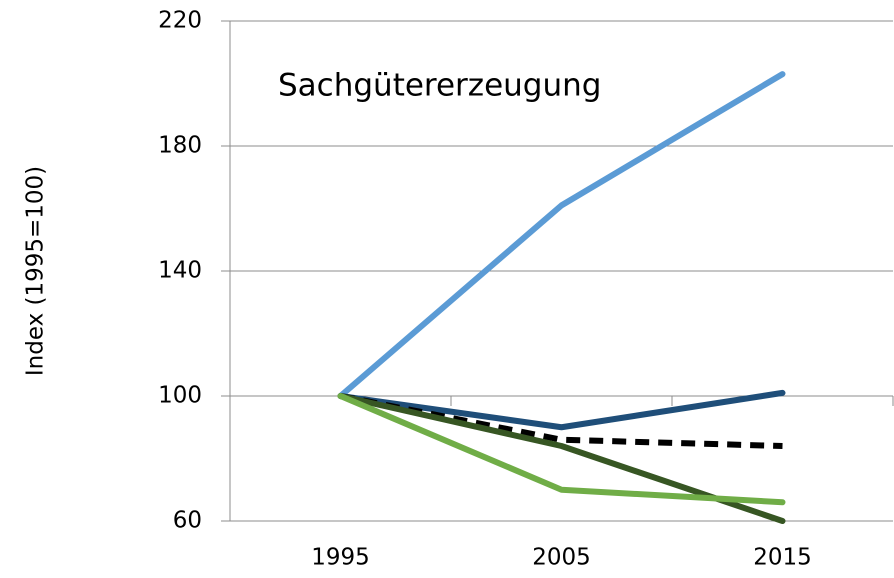  I want to click on x-tick-label: 2015, so click(782, 558).